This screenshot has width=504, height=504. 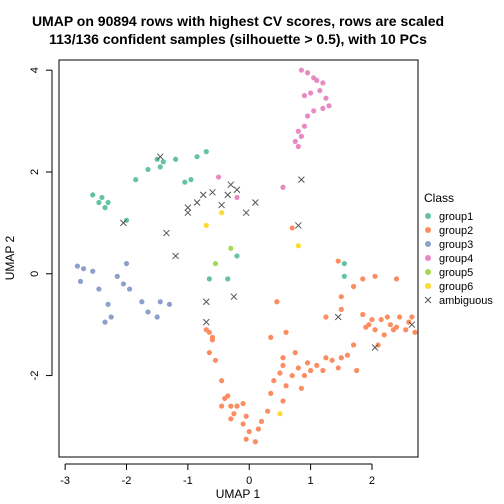 I want to click on x-tick-label: 0, so click(x=249, y=481).